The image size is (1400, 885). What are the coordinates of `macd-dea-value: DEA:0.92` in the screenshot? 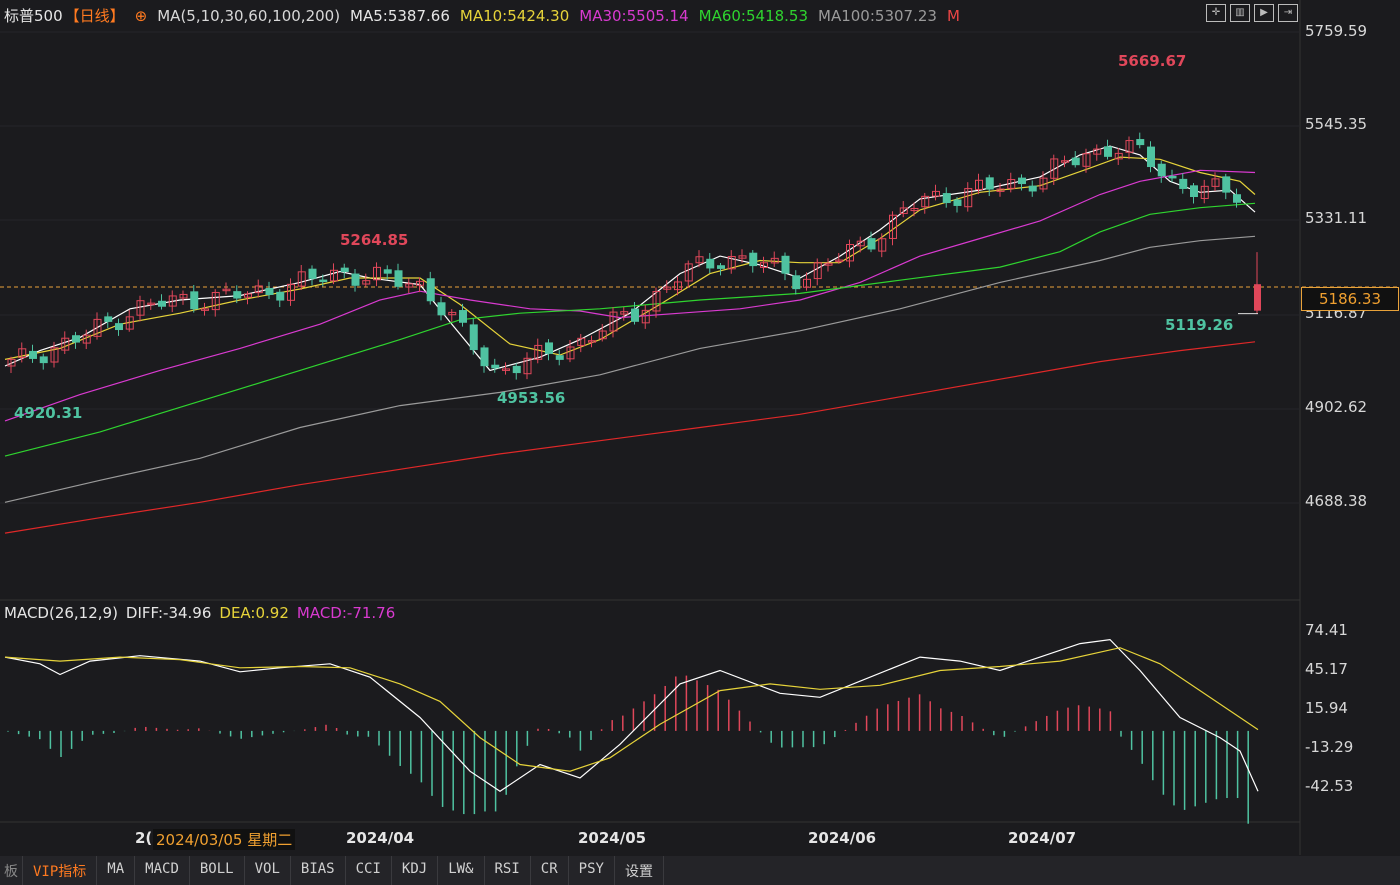 It's located at (254, 613).